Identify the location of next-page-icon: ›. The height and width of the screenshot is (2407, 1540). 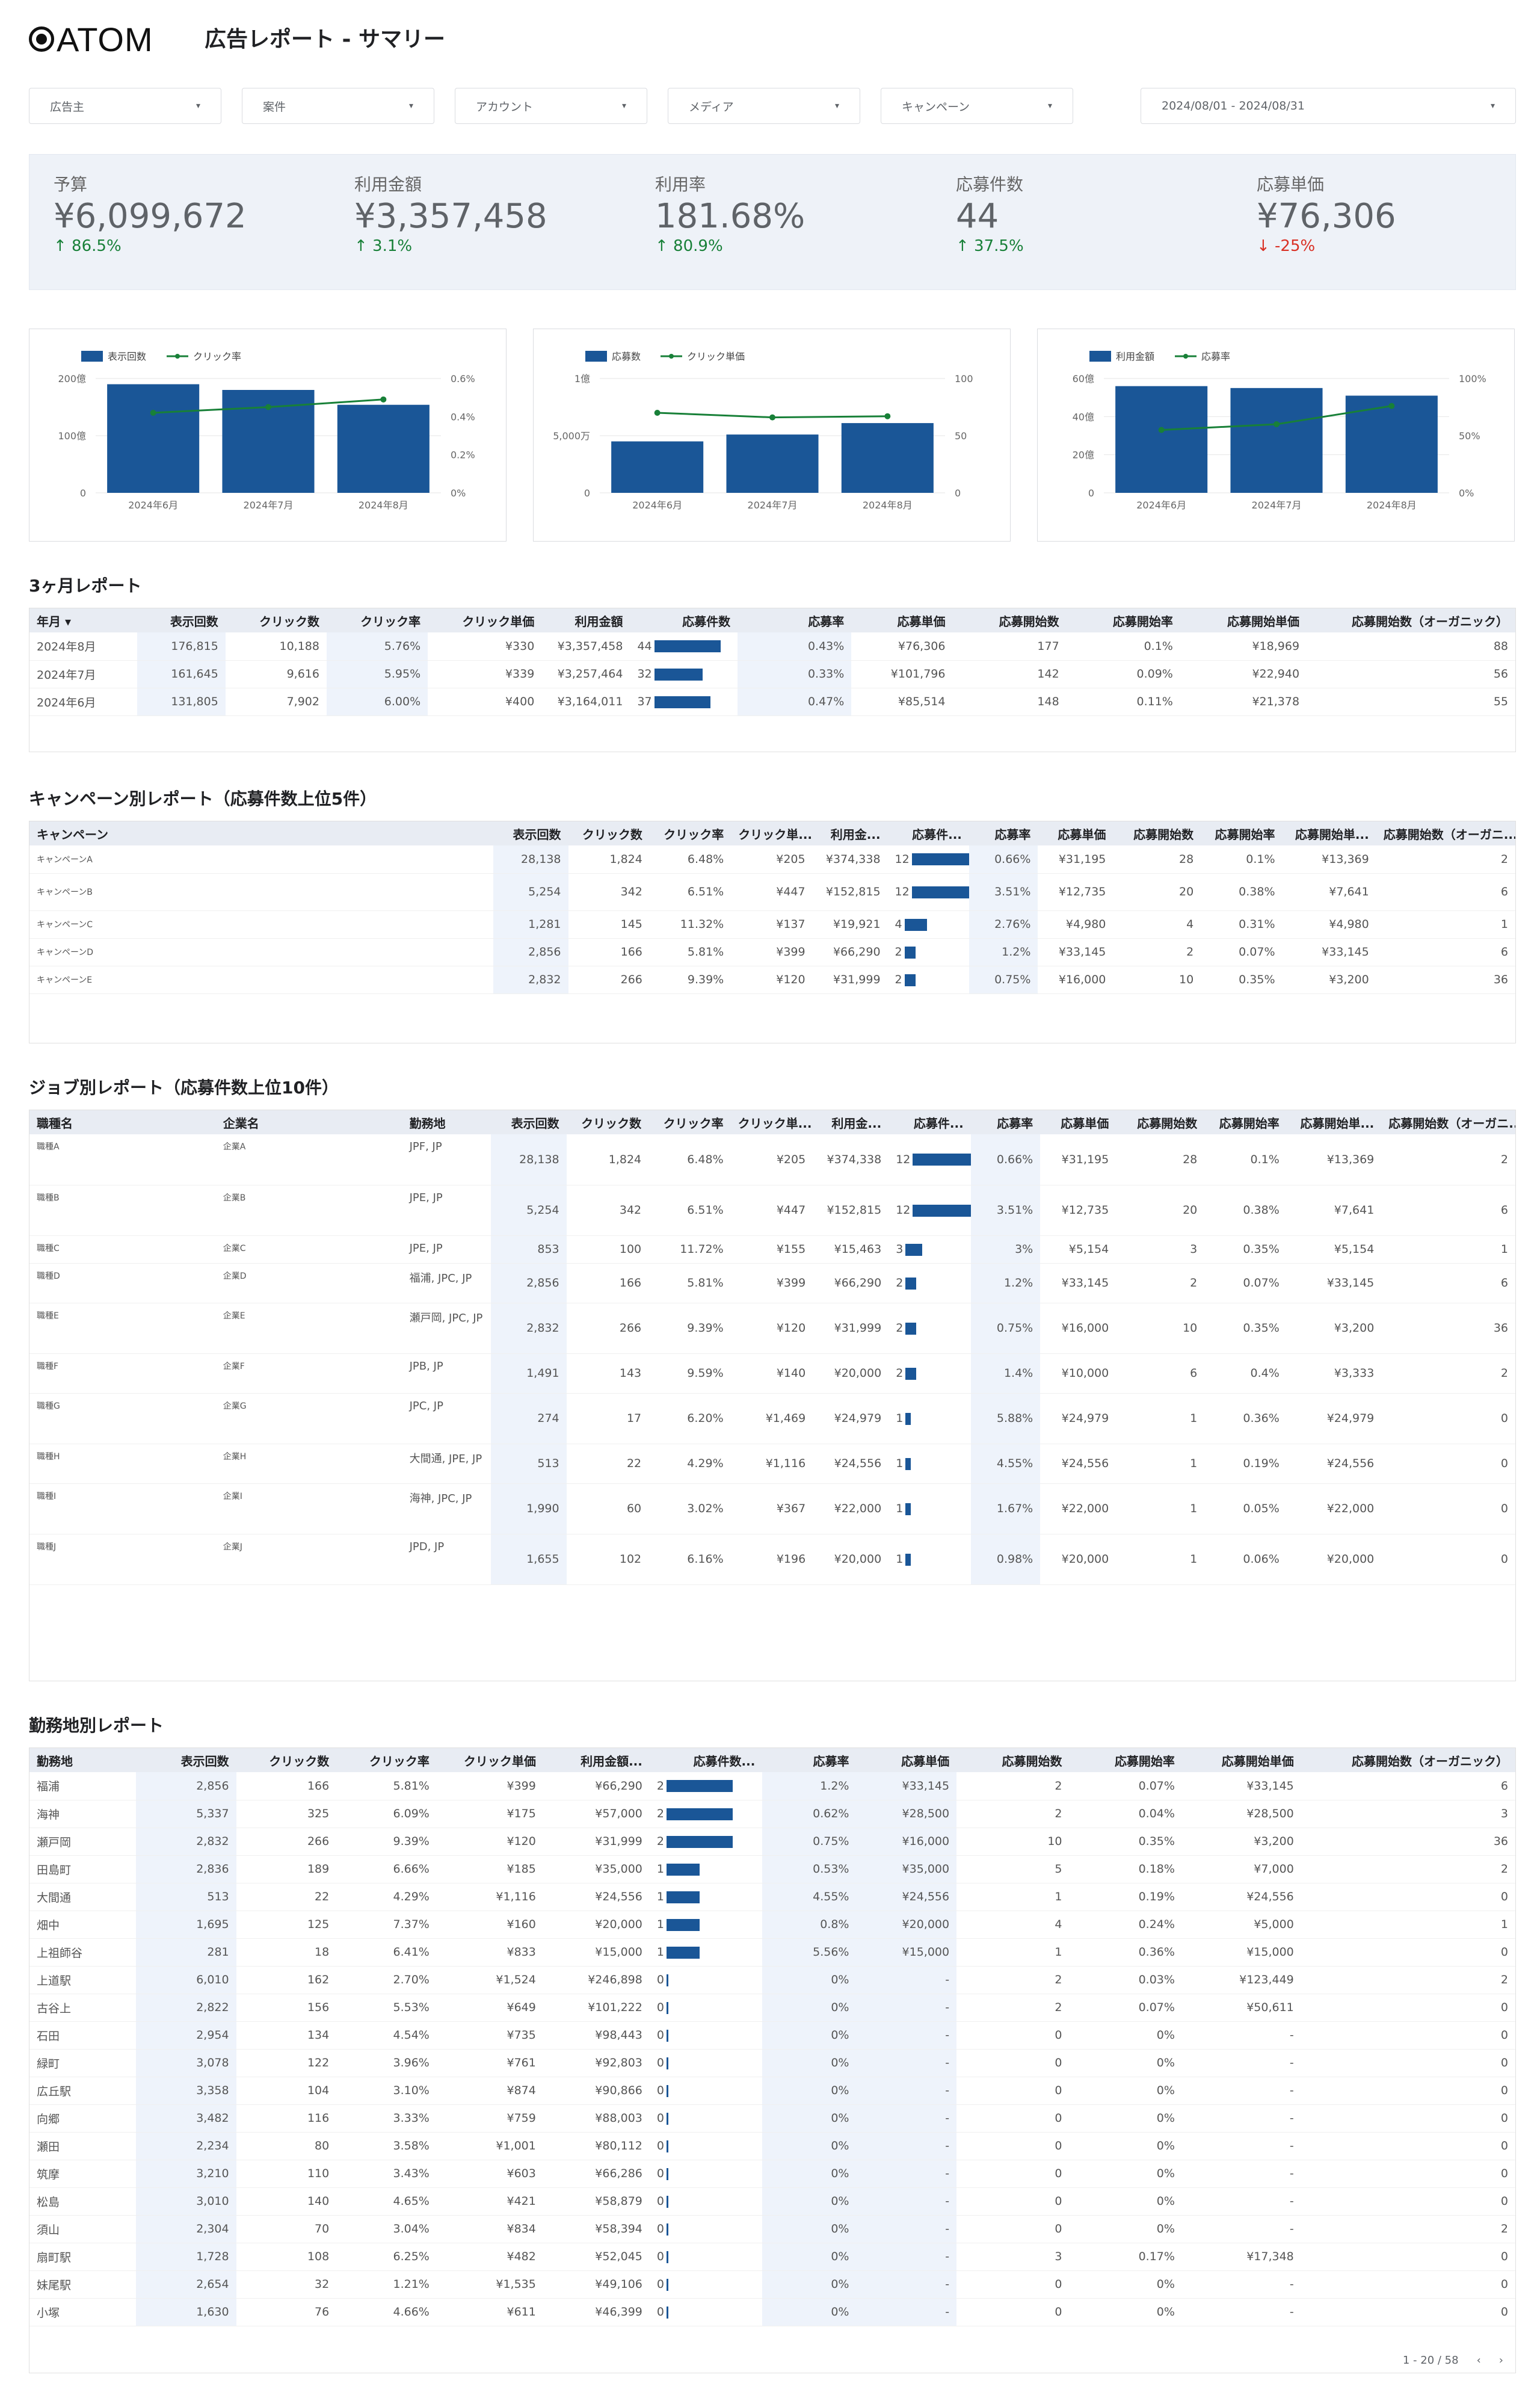
(1501, 2360).